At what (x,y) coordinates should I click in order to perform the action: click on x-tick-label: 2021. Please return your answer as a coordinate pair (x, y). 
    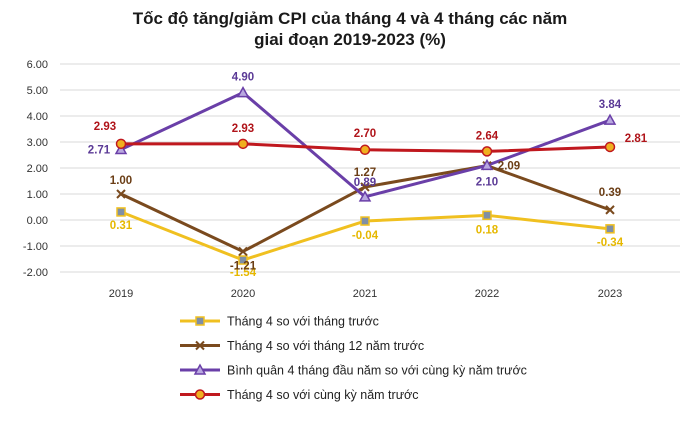
    Looking at the image, I should click on (365, 294).